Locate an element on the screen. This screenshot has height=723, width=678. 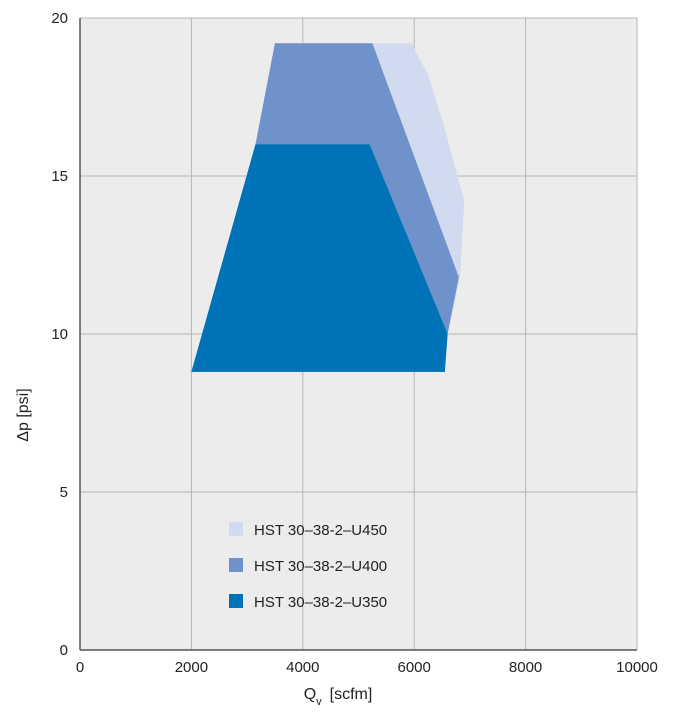
x-tick-label: 10000 is located at coordinates (637, 667).